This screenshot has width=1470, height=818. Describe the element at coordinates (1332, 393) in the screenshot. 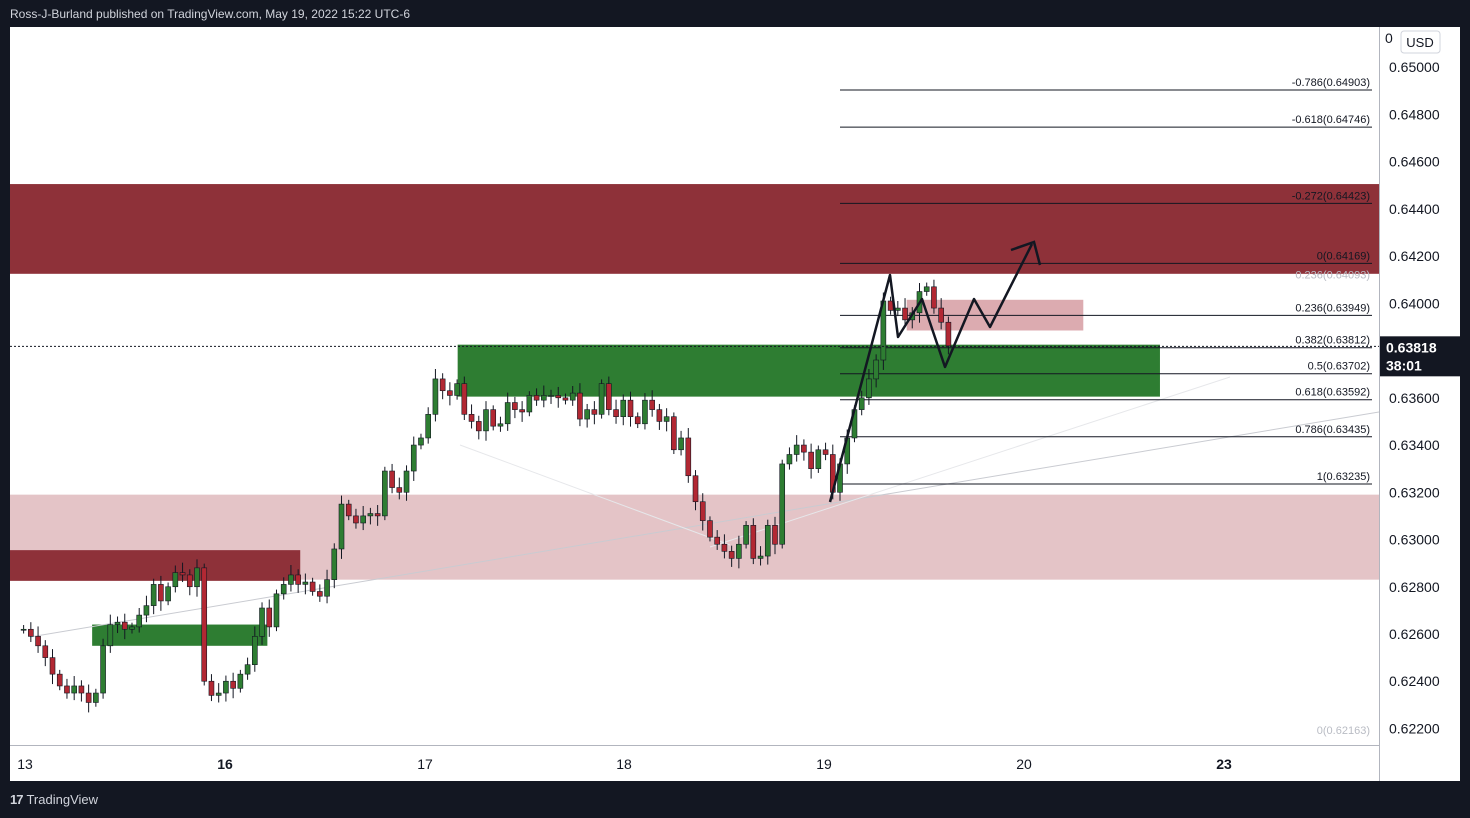

I see `fib-level-label: 0.618(0.63592)` at that location.